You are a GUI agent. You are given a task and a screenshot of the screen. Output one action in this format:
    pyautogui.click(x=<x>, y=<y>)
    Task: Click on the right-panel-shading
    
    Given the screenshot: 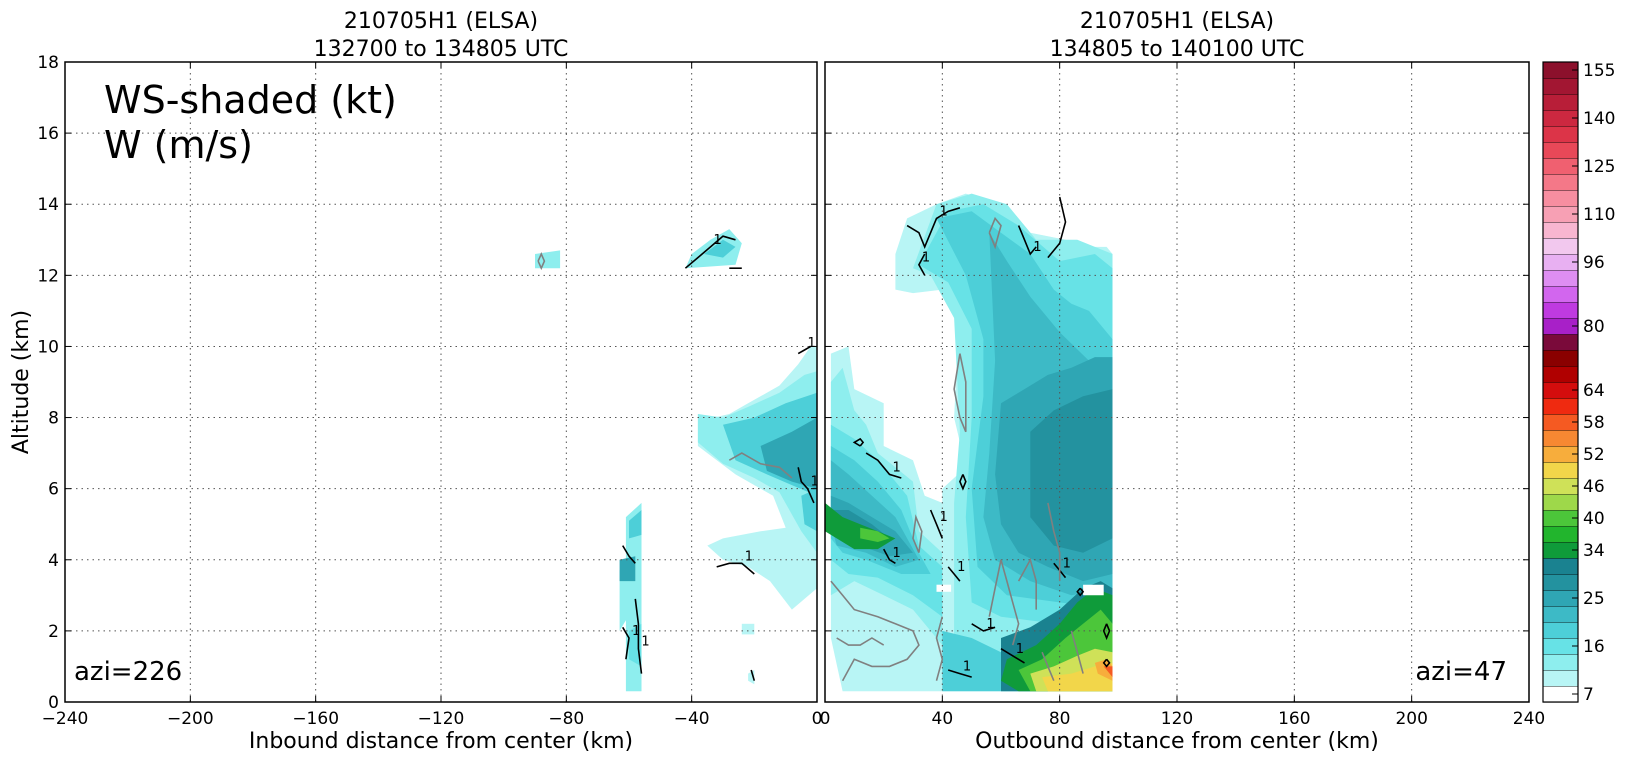 What is the action you would take?
    pyautogui.click(x=969, y=442)
    